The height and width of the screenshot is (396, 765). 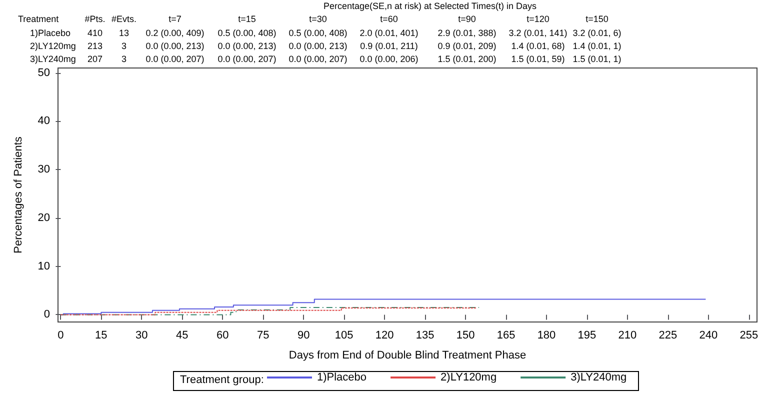 I want to click on text: t=90, so click(x=467, y=19).